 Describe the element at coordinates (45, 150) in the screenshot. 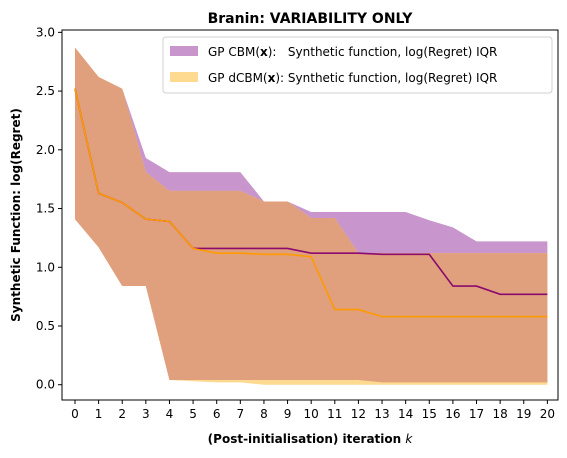

I see `y-tick-label: 2.0` at that location.